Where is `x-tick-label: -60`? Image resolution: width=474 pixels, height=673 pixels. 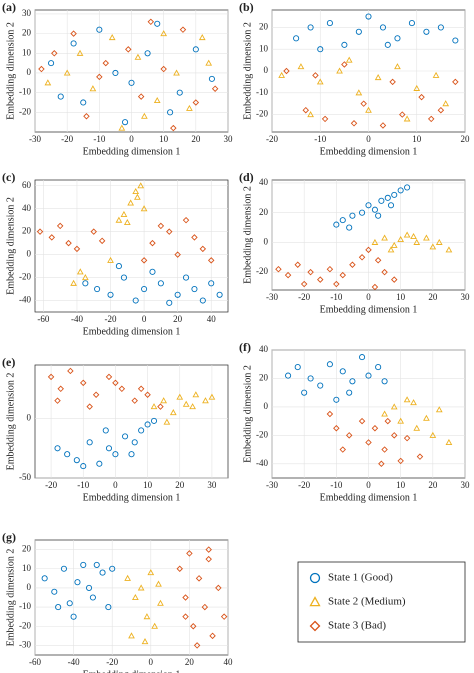
x-tick-label: -60 is located at coordinates (43, 319).